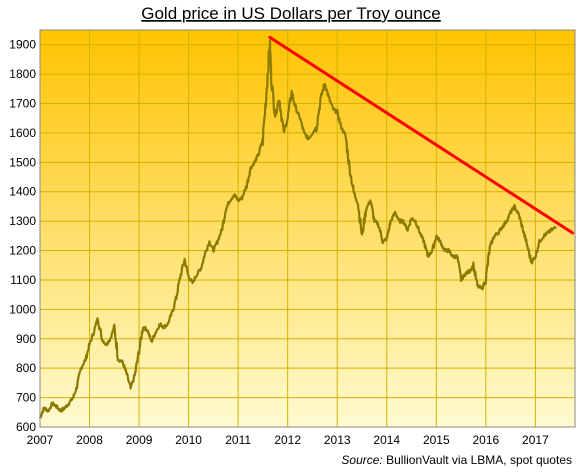 This screenshot has height=472, width=582. What do you see at coordinates (26, 368) in the screenshot?
I see `y-tick-label: 800` at bounding box center [26, 368].